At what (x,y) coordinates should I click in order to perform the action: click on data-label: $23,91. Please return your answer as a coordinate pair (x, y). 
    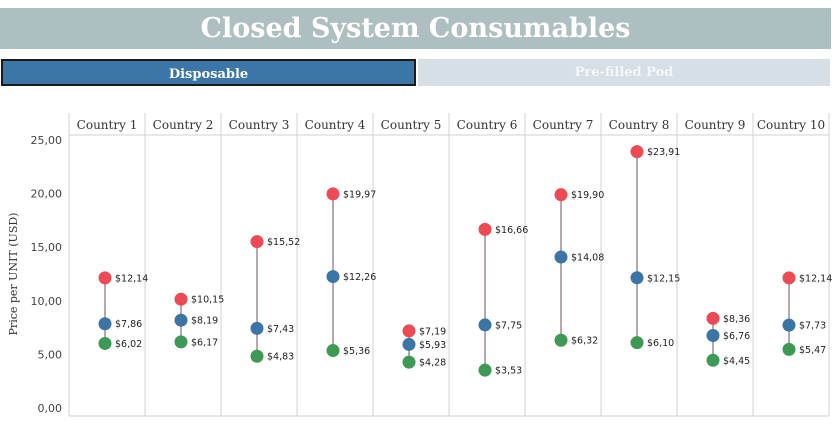
    Looking at the image, I should click on (663, 152).